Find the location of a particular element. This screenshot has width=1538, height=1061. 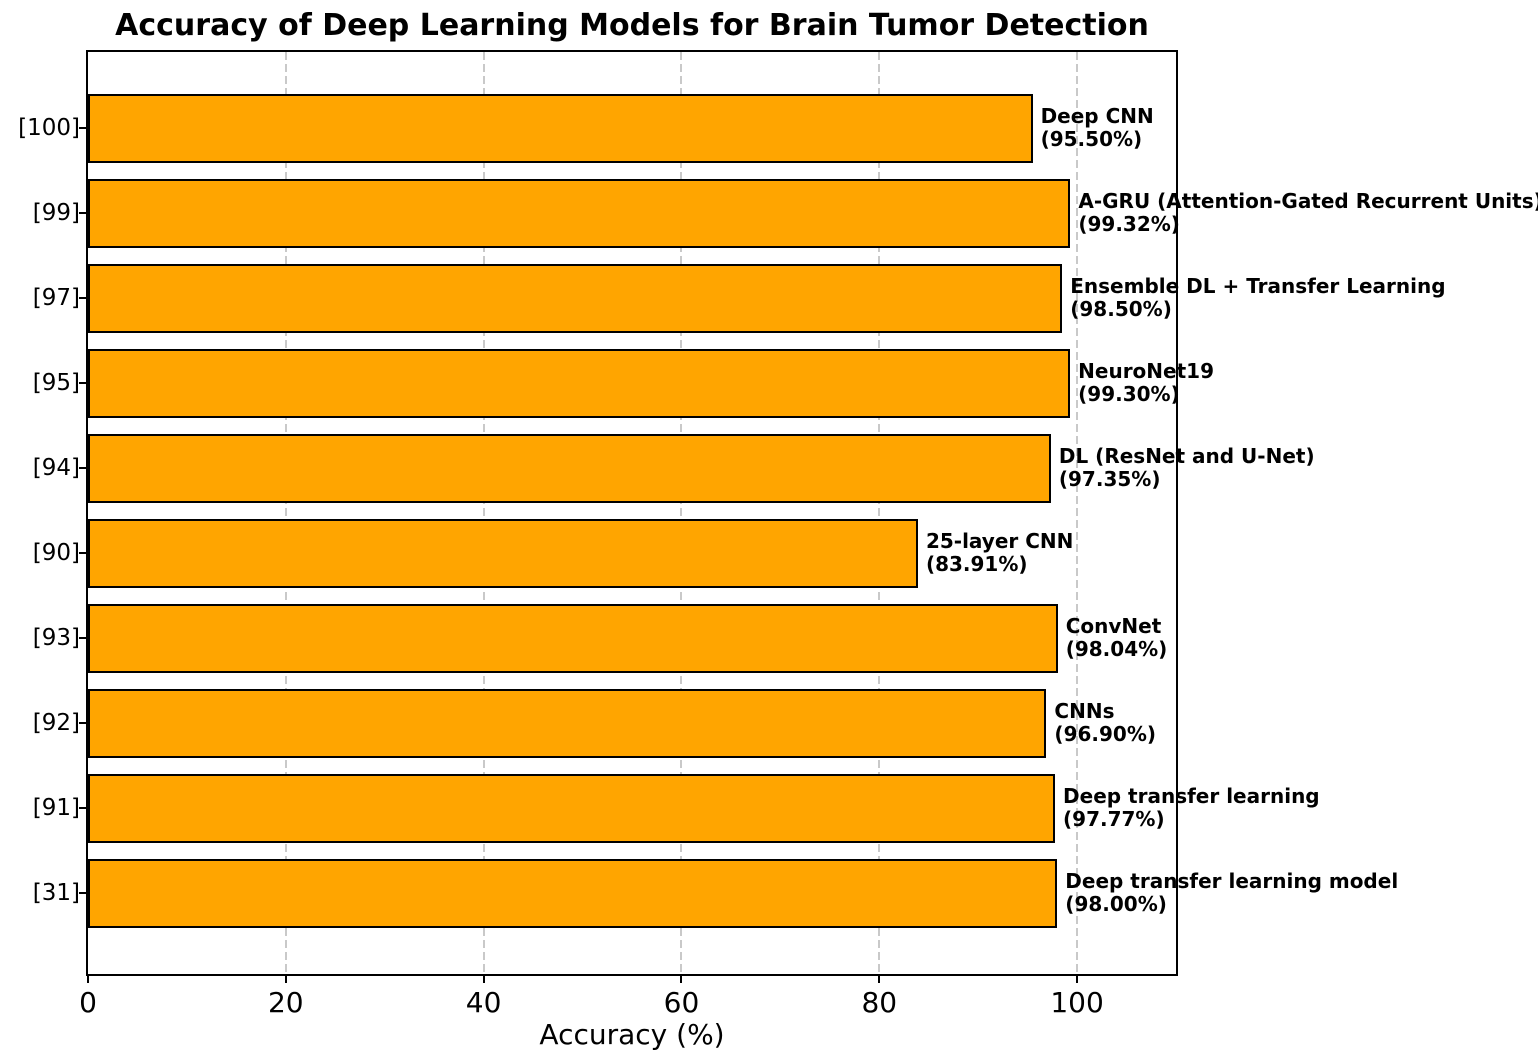

annotation-accuracy-value: (99.32%) is located at coordinates (1129, 224).